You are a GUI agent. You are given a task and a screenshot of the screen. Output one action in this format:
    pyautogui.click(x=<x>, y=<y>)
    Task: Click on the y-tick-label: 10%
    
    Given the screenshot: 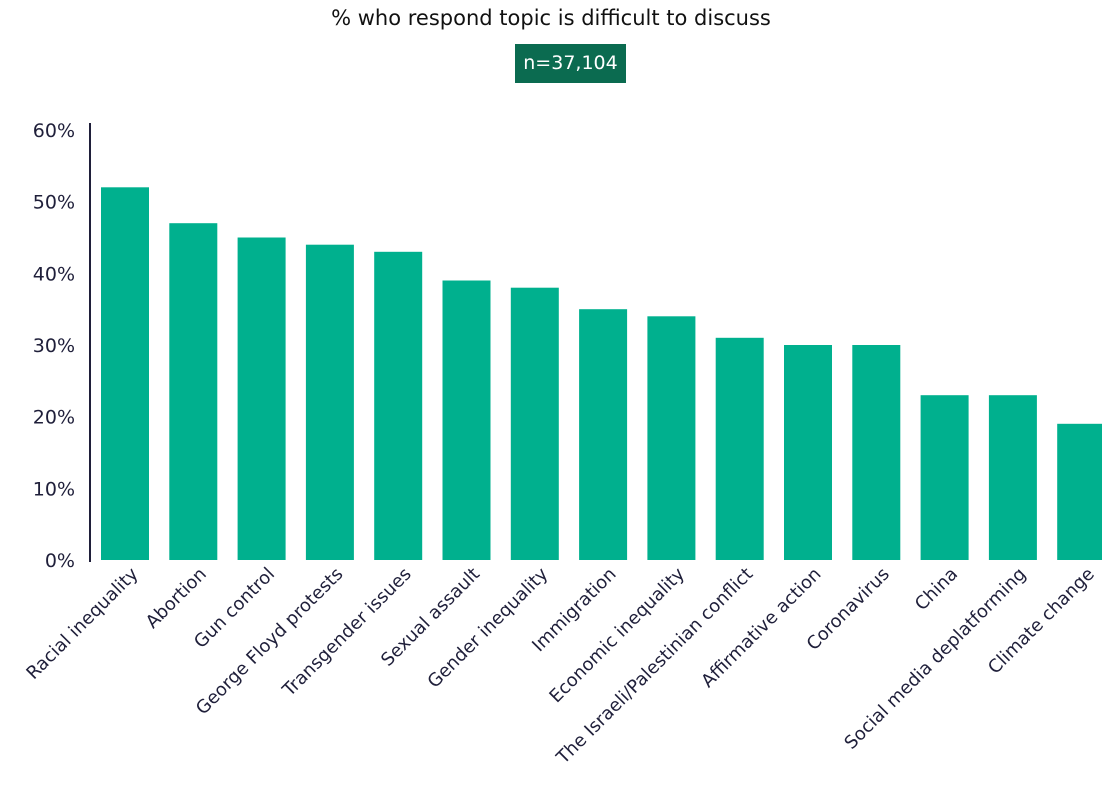 What is the action you would take?
    pyautogui.click(x=54, y=489)
    